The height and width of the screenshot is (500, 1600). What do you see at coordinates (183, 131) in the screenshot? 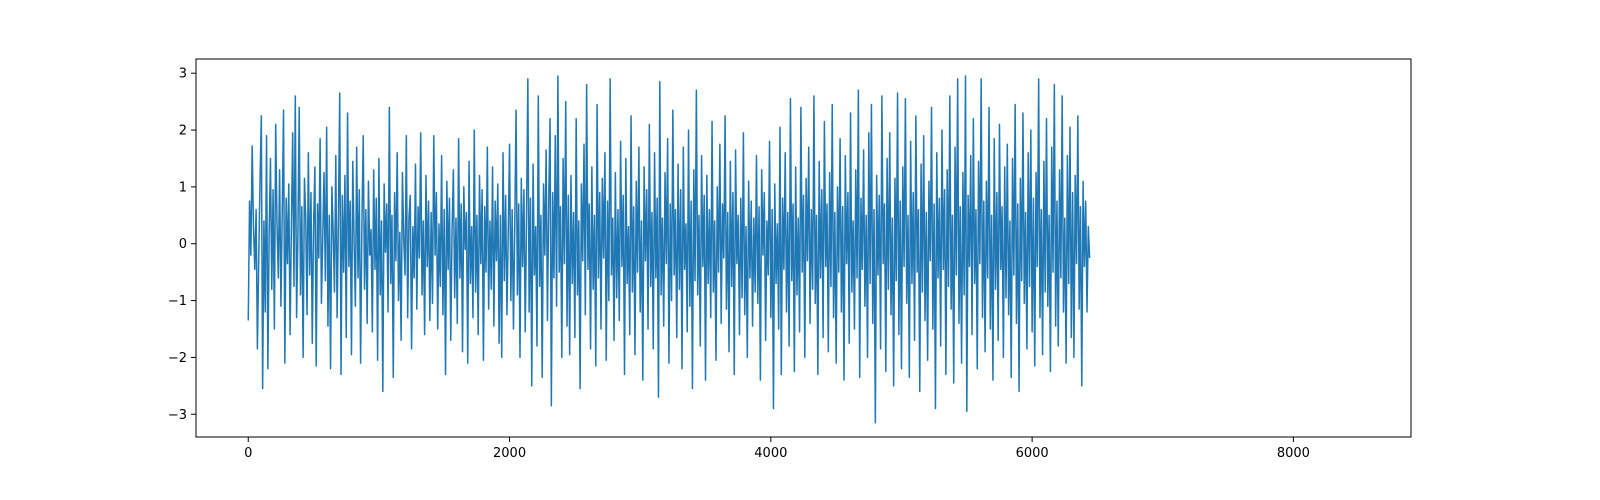
I see `y-tick-label: 2` at bounding box center [183, 131].